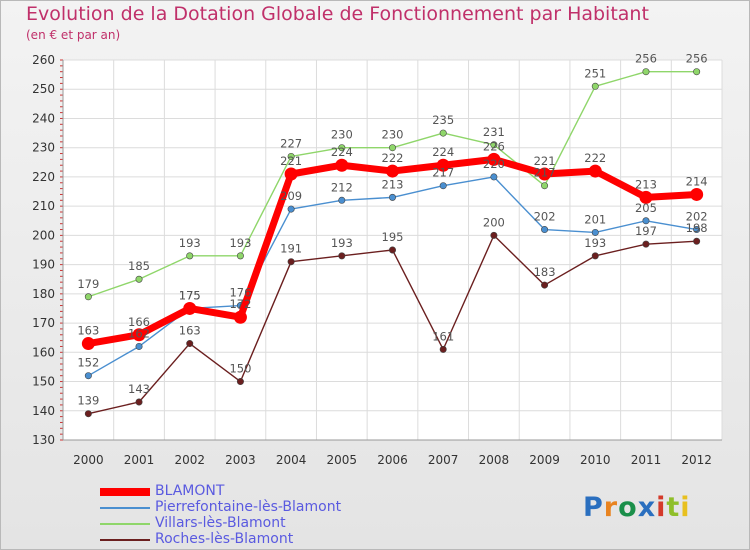  What do you see at coordinates (88, 284) in the screenshot?
I see `data-label: 179` at bounding box center [88, 284].